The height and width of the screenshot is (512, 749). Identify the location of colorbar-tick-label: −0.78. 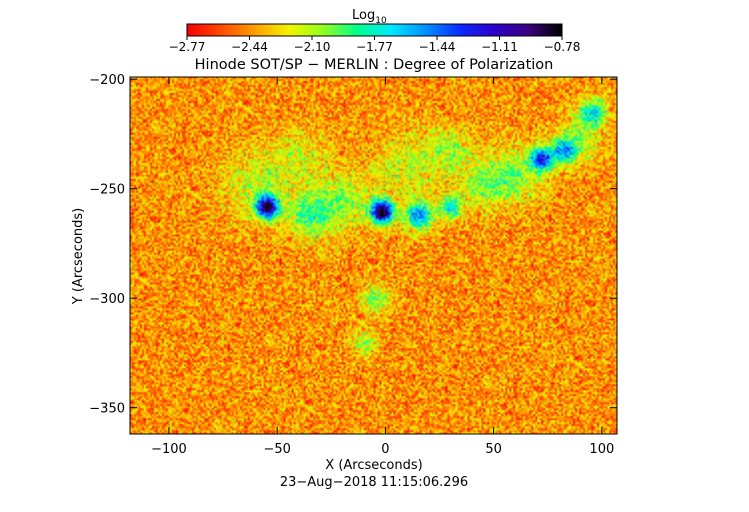
(562, 47).